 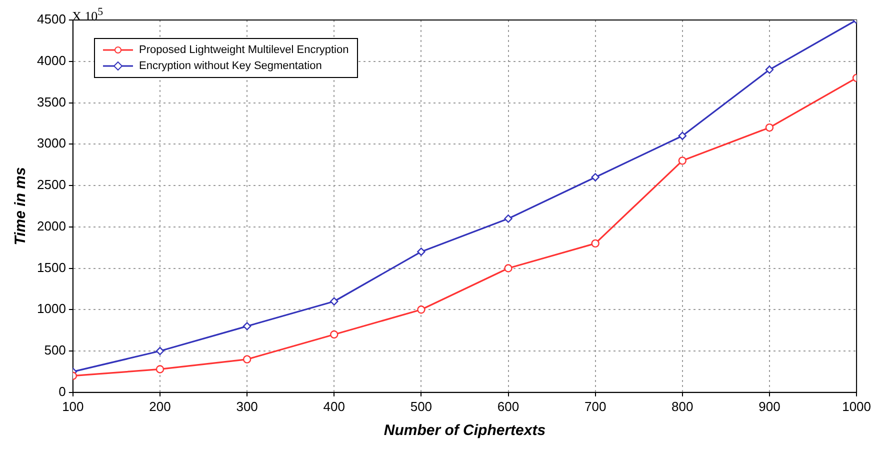 What do you see at coordinates (51, 308) in the screenshot?
I see `y-tick-label: 1000` at bounding box center [51, 308].